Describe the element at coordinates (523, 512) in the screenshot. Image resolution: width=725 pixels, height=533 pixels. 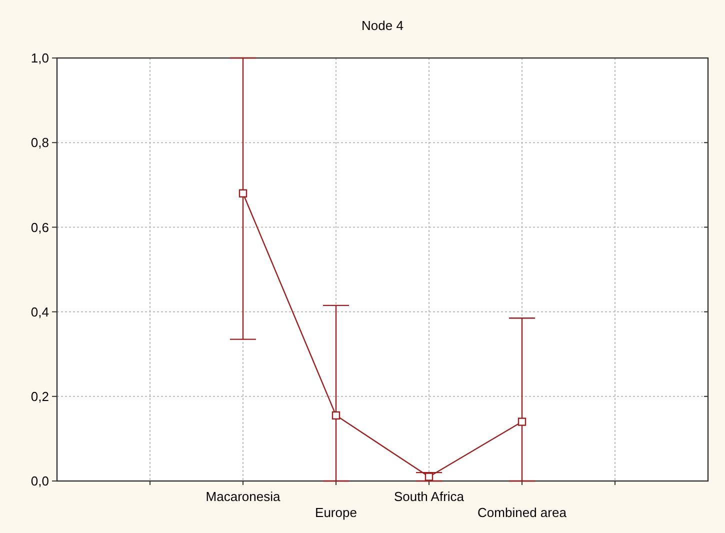
I see `x-tick-label: Combined area` at that location.